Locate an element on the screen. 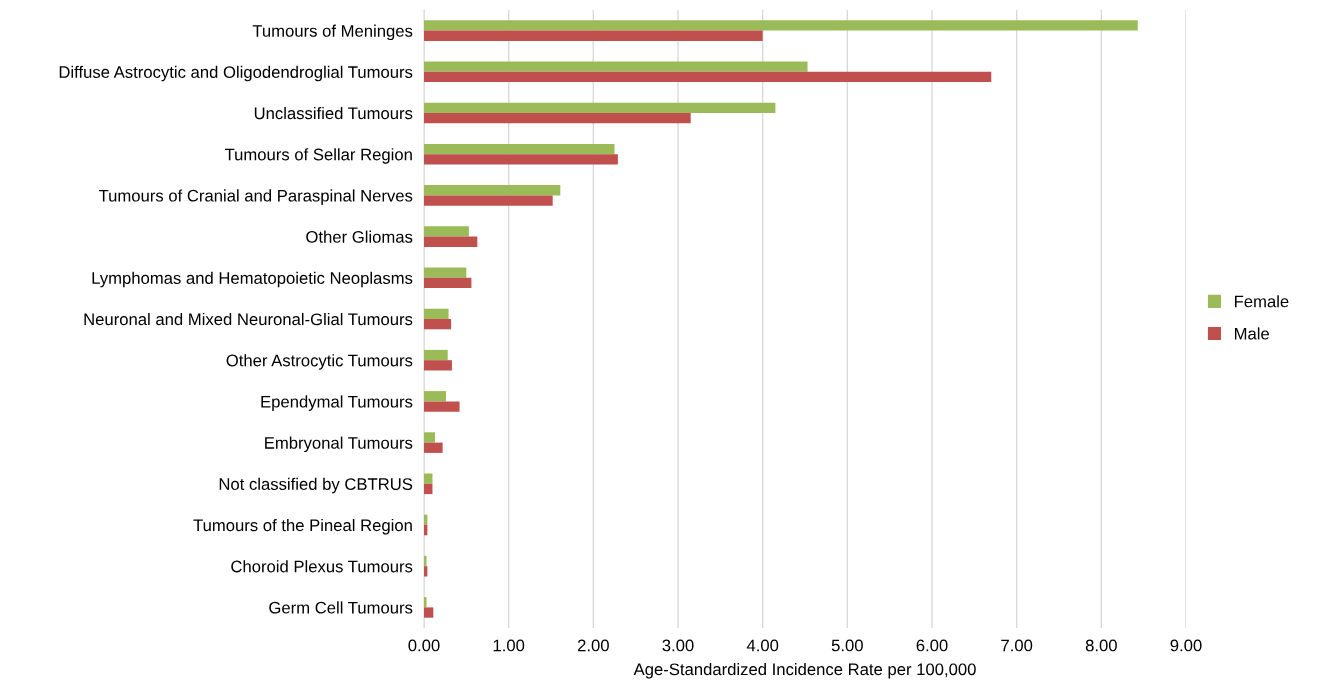 The height and width of the screenshot is (695, 1323). x-tick-label: 6.00 is located at coordinates (932, 645).